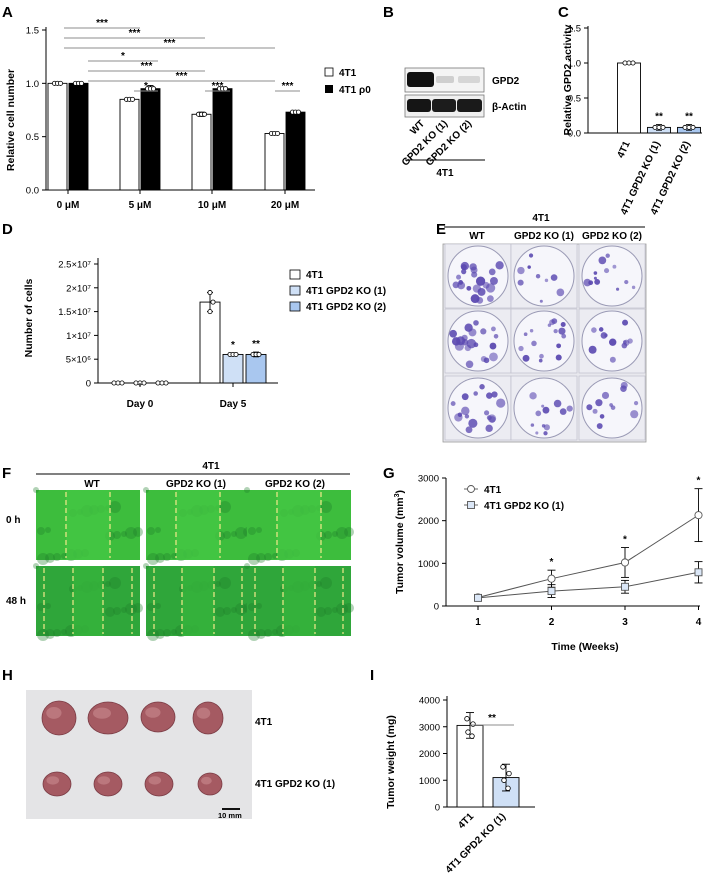 The height and width of the screenshot is (884, 719). What do you see at coordinates (466, 821) in the screenshot?
I see `panel-i-xtick-1: 4T1` at bounding box center [466, 821].